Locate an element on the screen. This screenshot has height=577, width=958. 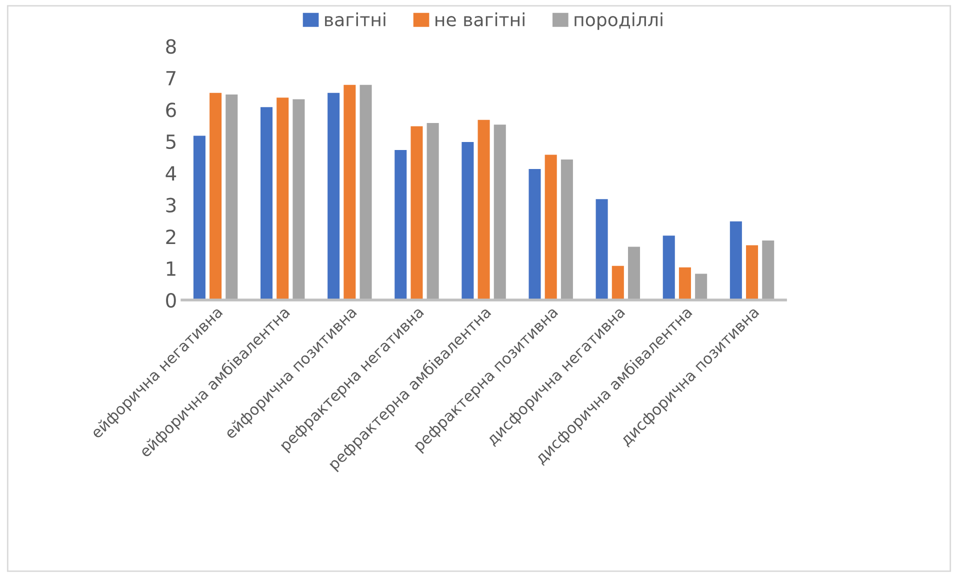
y-tick-label: 3 is located at coordinates (171, 205).